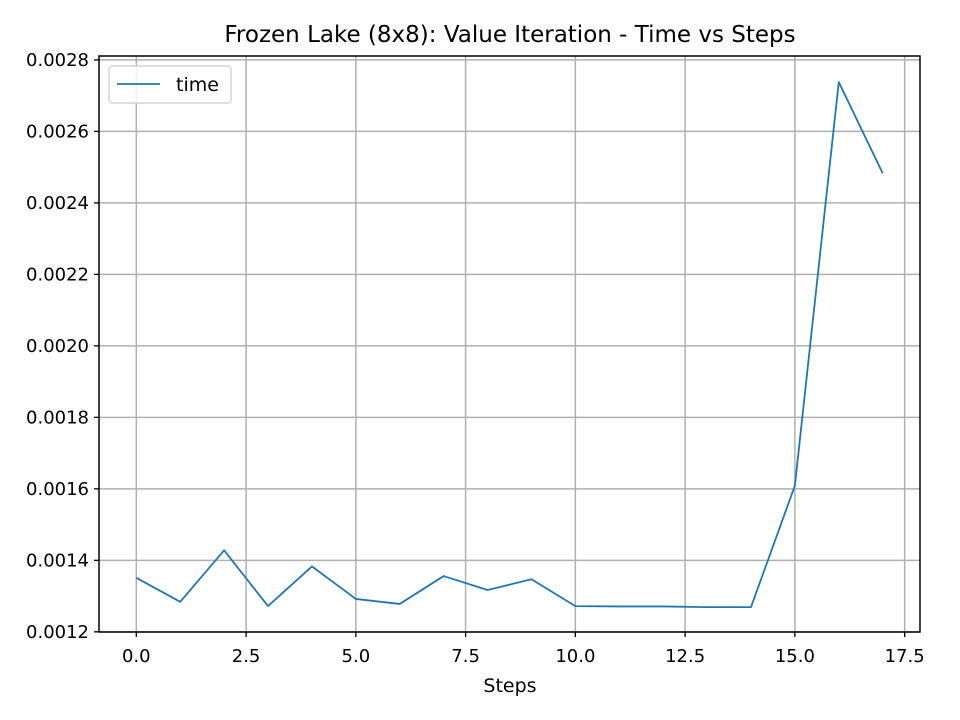  I want to click on y-tick-label: 0.0022, so click(57, 274).